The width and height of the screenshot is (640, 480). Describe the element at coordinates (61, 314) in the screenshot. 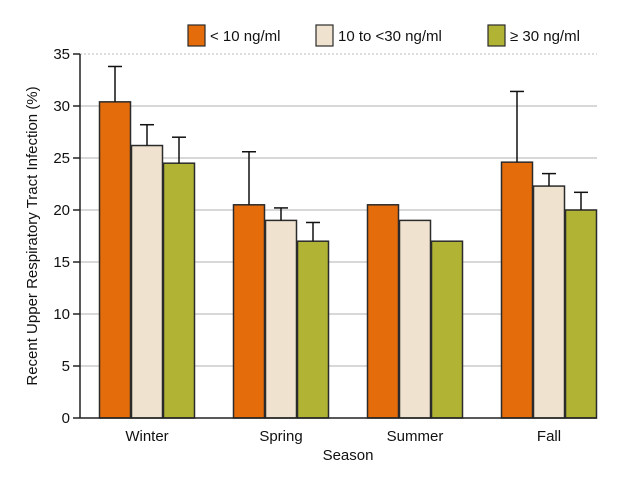

I see `y-tick-label: 10` at that location.